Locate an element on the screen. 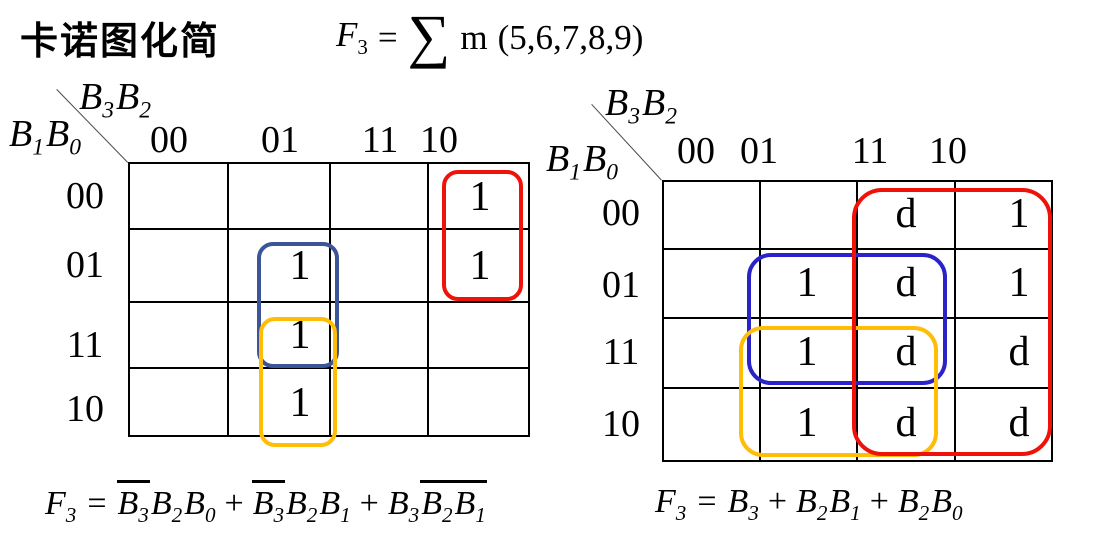 The height and width of the screenshot is (560, 1102). kmap-left-result-formula: F3 = B3B2B0 + B3B2B1 + B3B2B1 is located at coordinates (265, 503).